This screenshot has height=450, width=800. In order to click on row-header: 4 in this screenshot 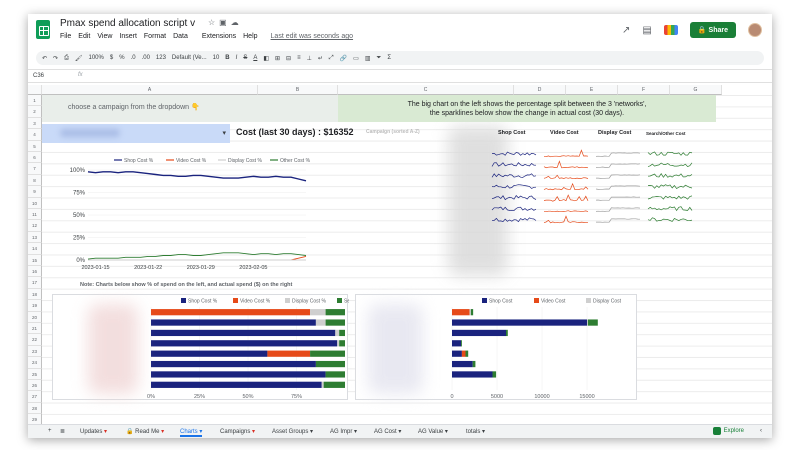, I will do `click(35, 135)`.